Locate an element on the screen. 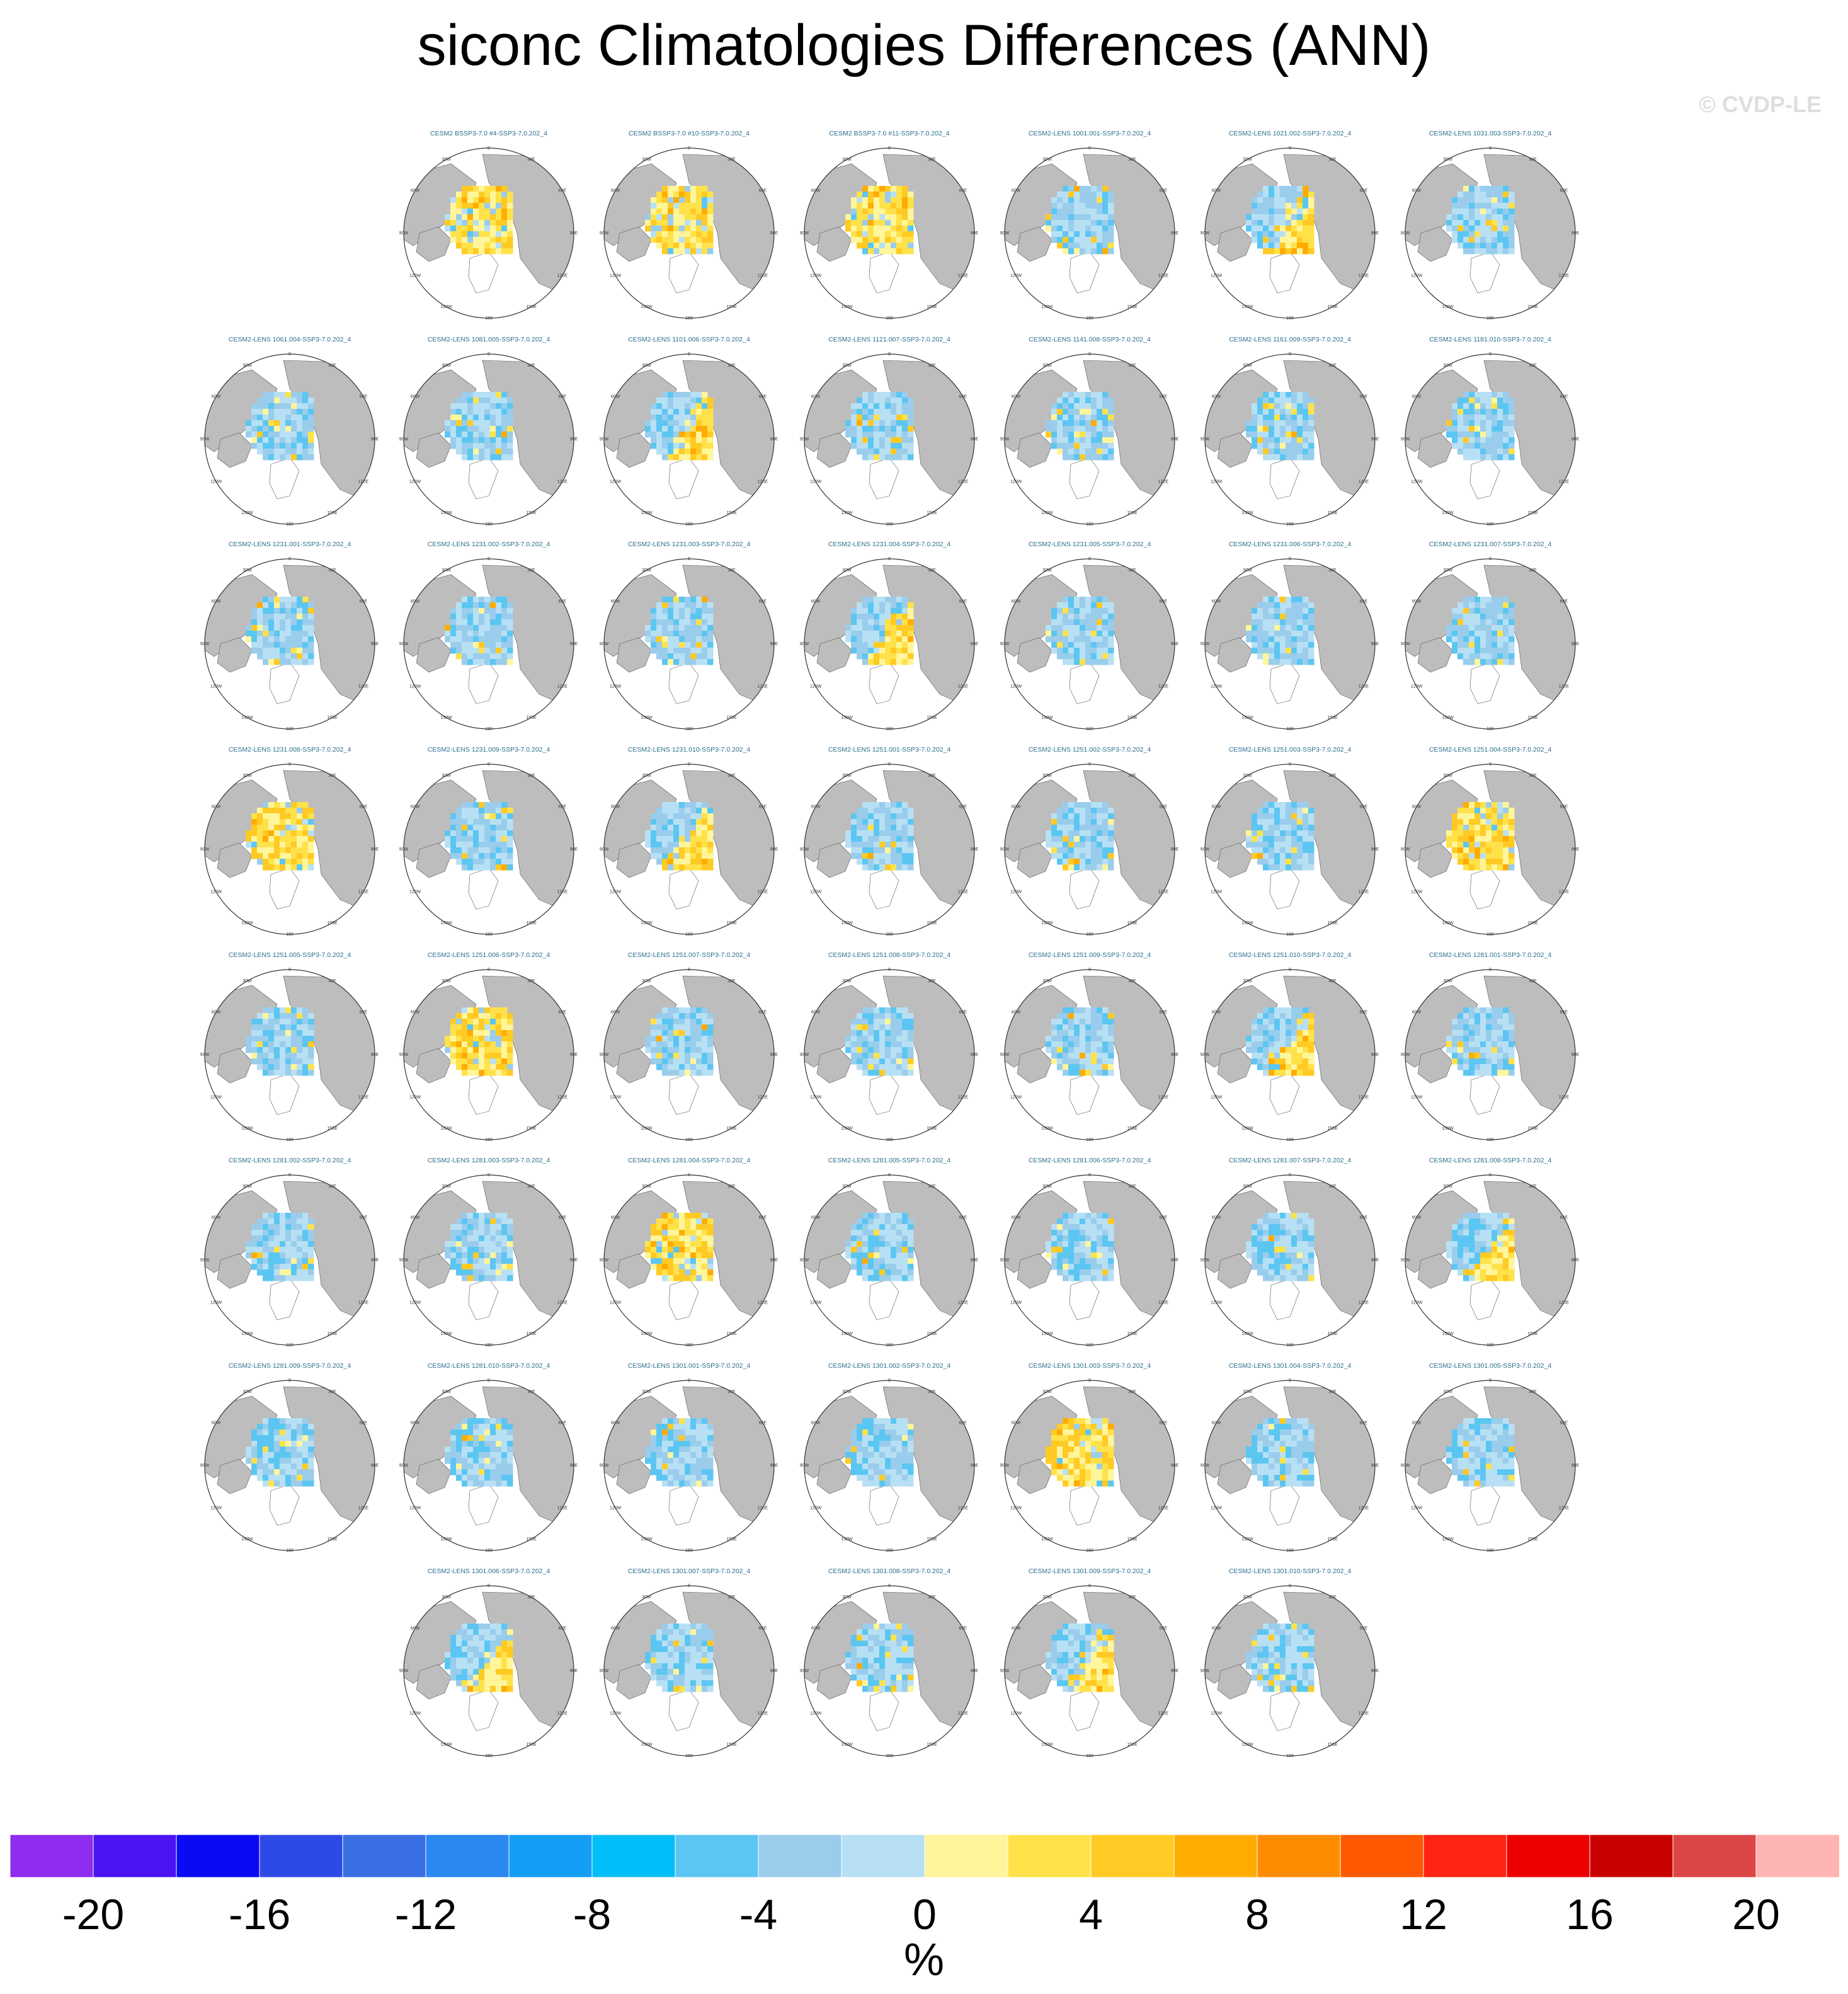 The image size is (1848, 1994). panel-title: CESM2-LENS 1251.006-SSP3-7.0.202_4 is located at coordinates (488, 955).